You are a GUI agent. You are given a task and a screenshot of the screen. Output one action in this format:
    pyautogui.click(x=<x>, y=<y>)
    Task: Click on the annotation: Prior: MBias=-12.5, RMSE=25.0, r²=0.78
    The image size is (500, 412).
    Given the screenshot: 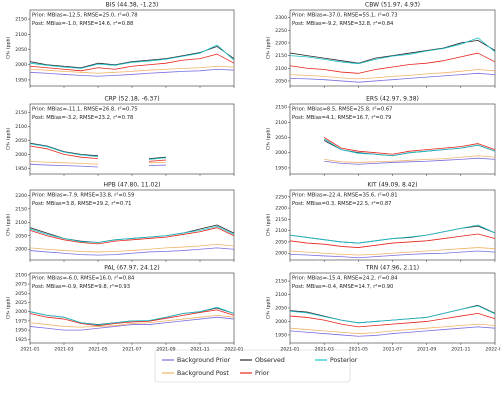 What is the action you would take?
    pyautogui.click(x=85, y=16)
    